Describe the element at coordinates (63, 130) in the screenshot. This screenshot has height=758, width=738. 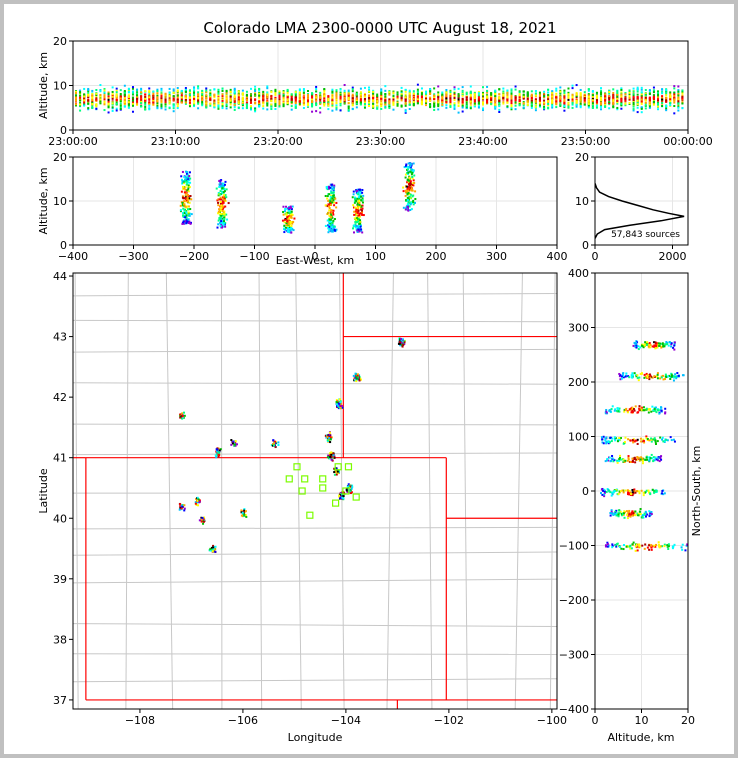
I see `time-altitude-ytick-label: 0` at that location.